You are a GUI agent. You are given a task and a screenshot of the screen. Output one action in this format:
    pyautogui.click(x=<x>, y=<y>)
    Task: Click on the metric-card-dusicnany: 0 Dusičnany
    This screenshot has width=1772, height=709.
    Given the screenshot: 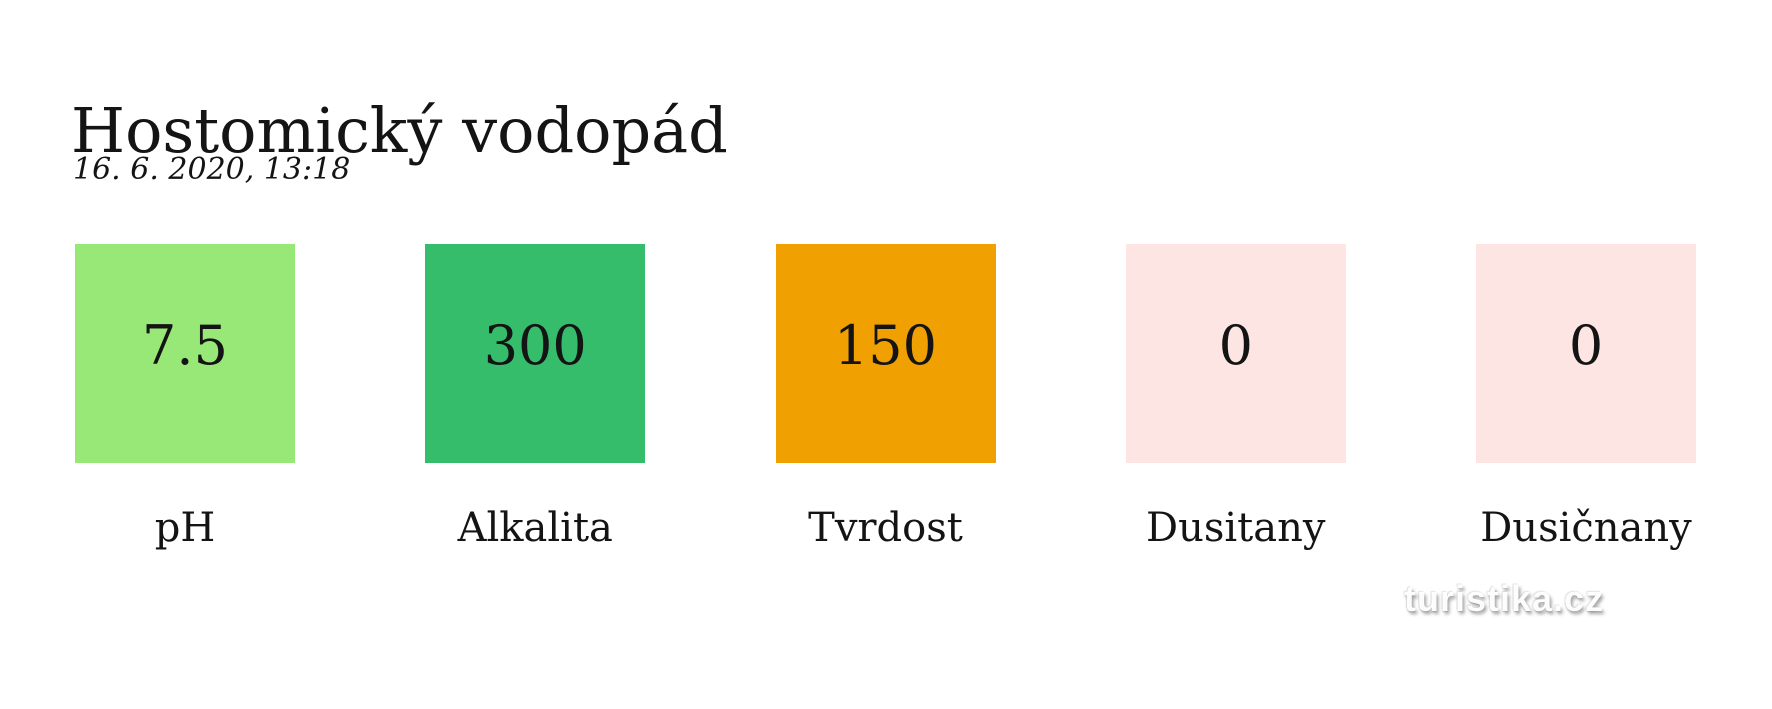 What is the action you would take?
    pyautogui.click(x=1586, y=397)
    